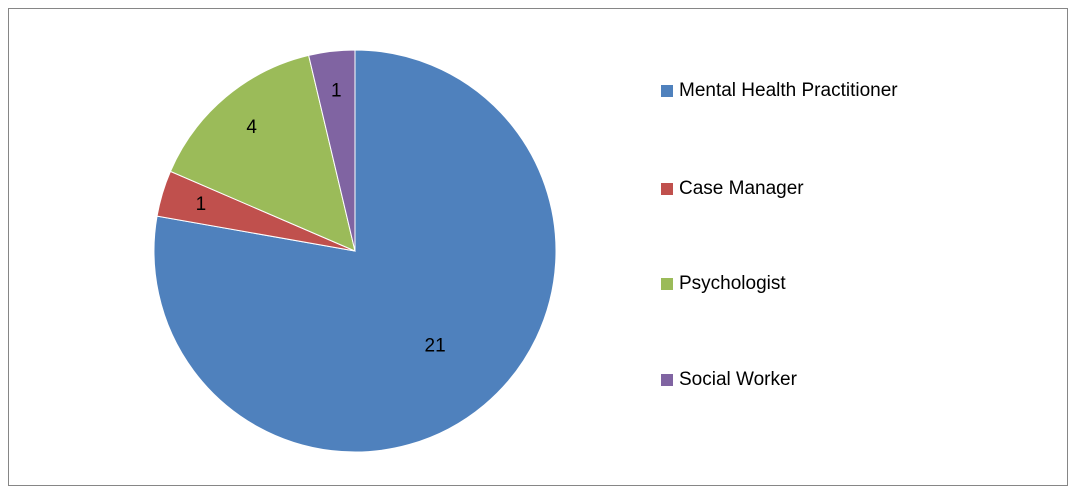 This screenshot has height=494, width=1076. What do you see at coordinates (251, 127) in the screenshot?
I see `data-label: 4` at bounding box center [251, 127].